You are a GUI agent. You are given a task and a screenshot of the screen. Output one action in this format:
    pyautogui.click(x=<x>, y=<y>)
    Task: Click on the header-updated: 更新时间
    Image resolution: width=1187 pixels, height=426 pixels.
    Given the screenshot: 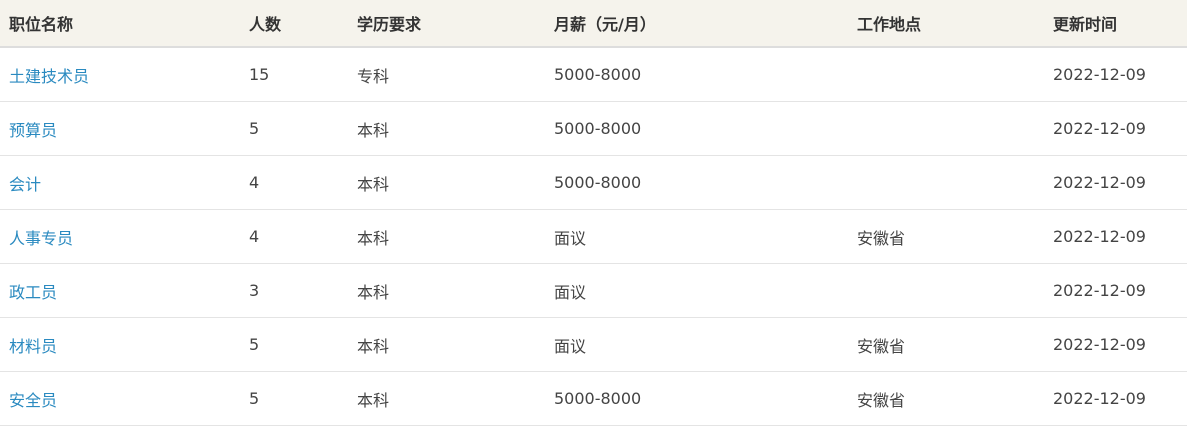 What is the action you would take?
    pyautogui.click(x=1120, y=24)
    